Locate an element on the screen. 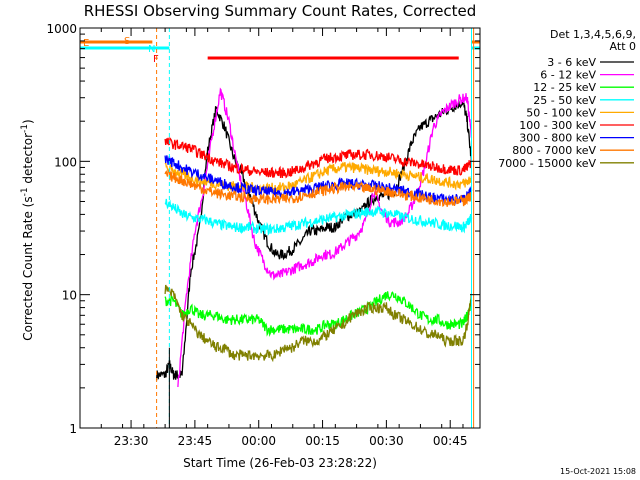  y-tick-label: 1 is located at coordinates (73, 429).